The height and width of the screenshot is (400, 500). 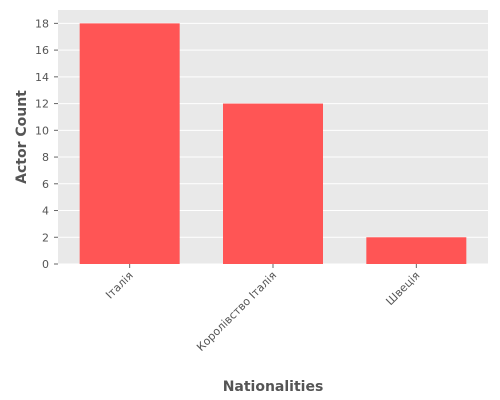 What do you see at coordinates (45, 264) in the screenshot?
I see `y-tick-label: 0` at bounding box center [45, 264].